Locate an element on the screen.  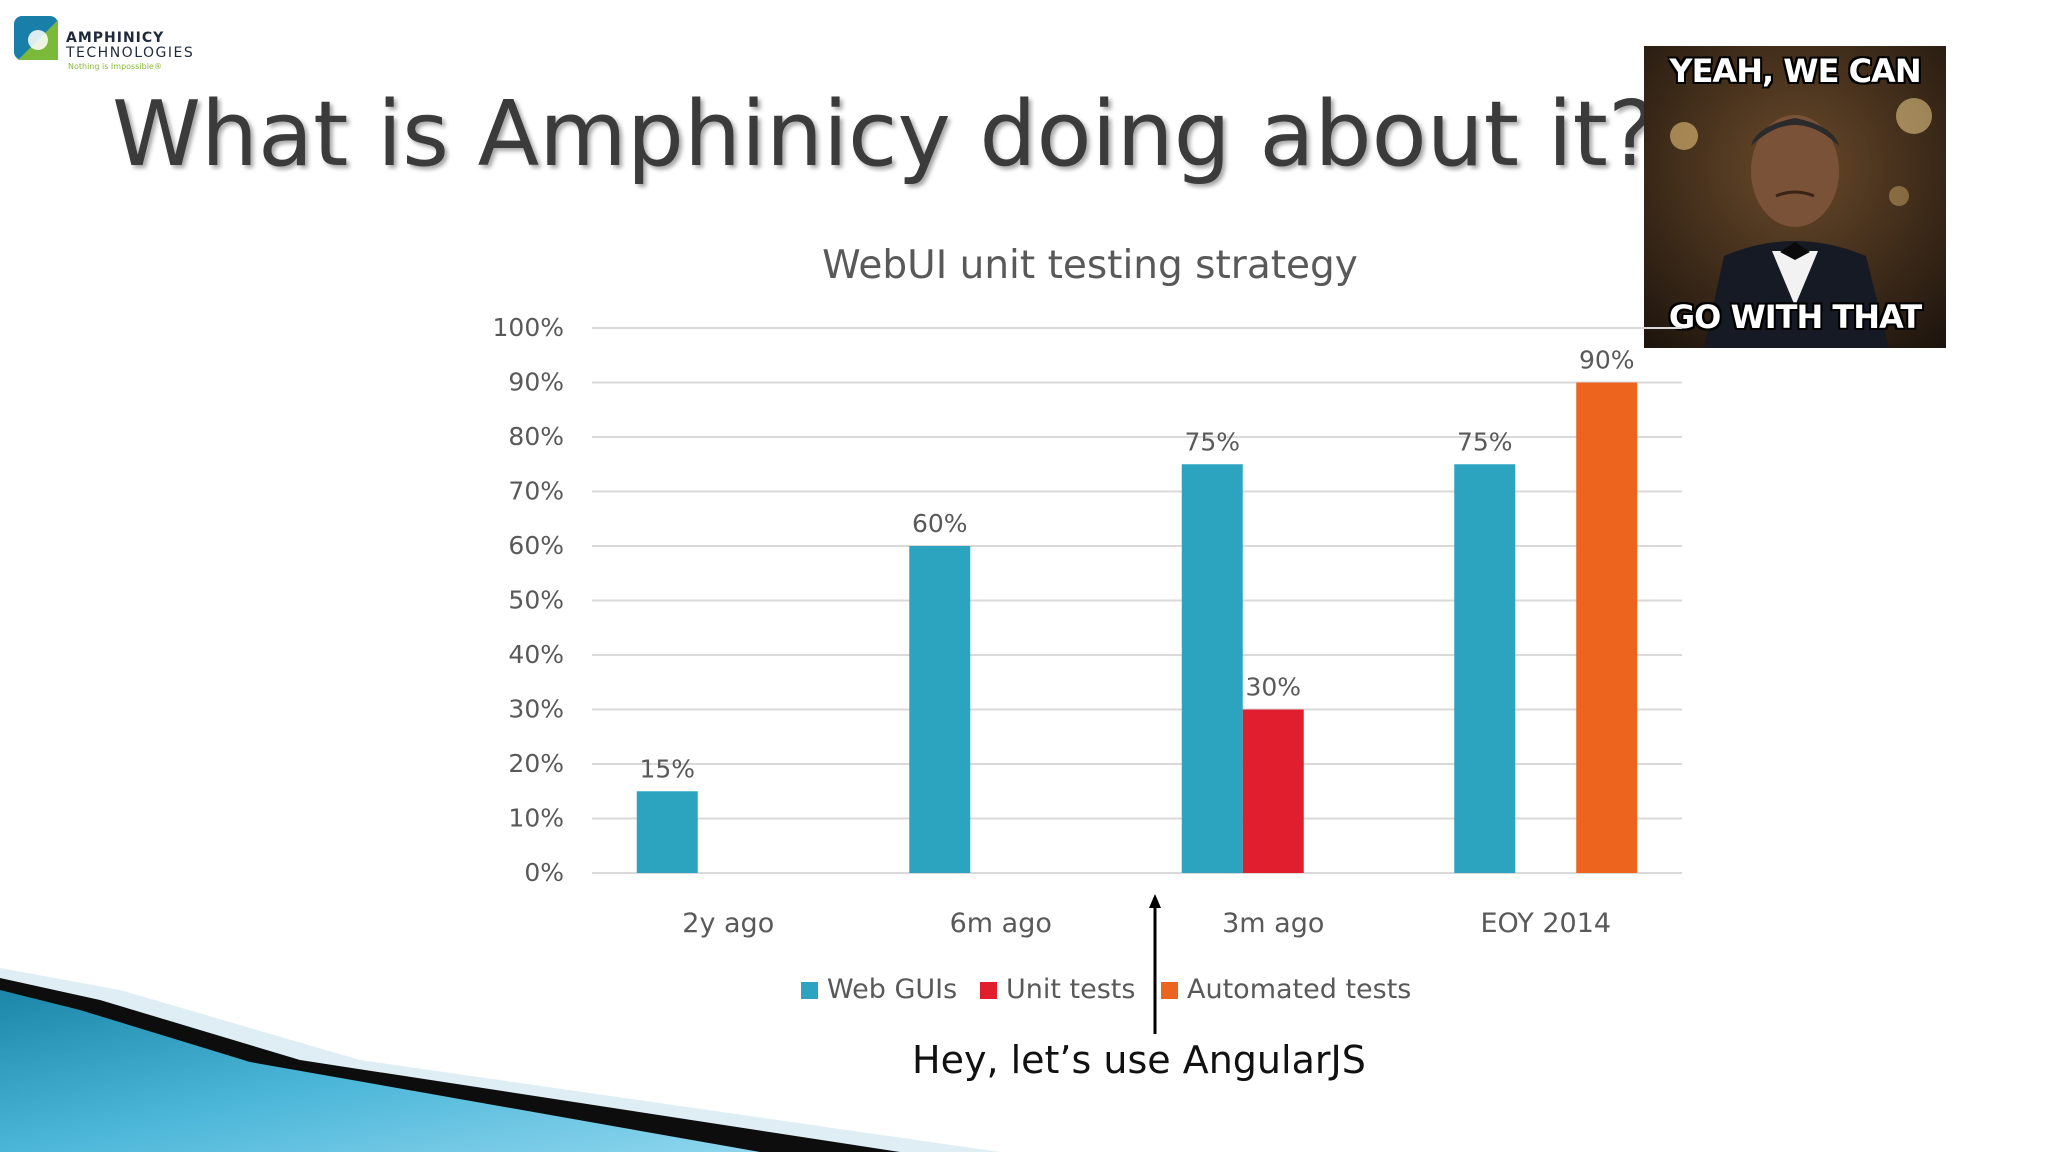
x-category-label: 6m ago is located at coordinates (1001, 923).